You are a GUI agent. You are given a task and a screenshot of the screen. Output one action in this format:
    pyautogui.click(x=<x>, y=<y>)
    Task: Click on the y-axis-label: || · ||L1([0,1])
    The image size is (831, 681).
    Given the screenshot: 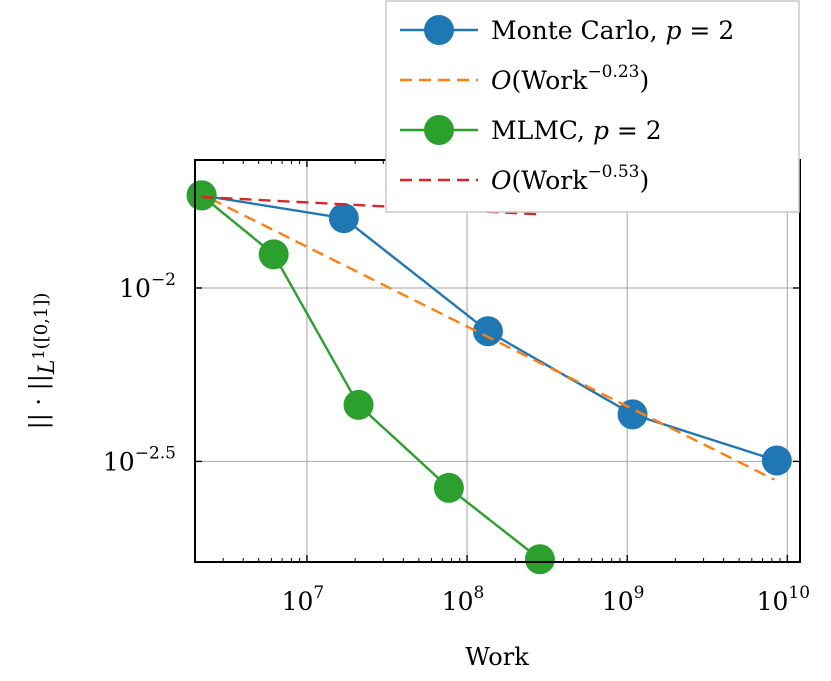 What is the action you would take?
    pyautogui.click(x=42, y=361)
    